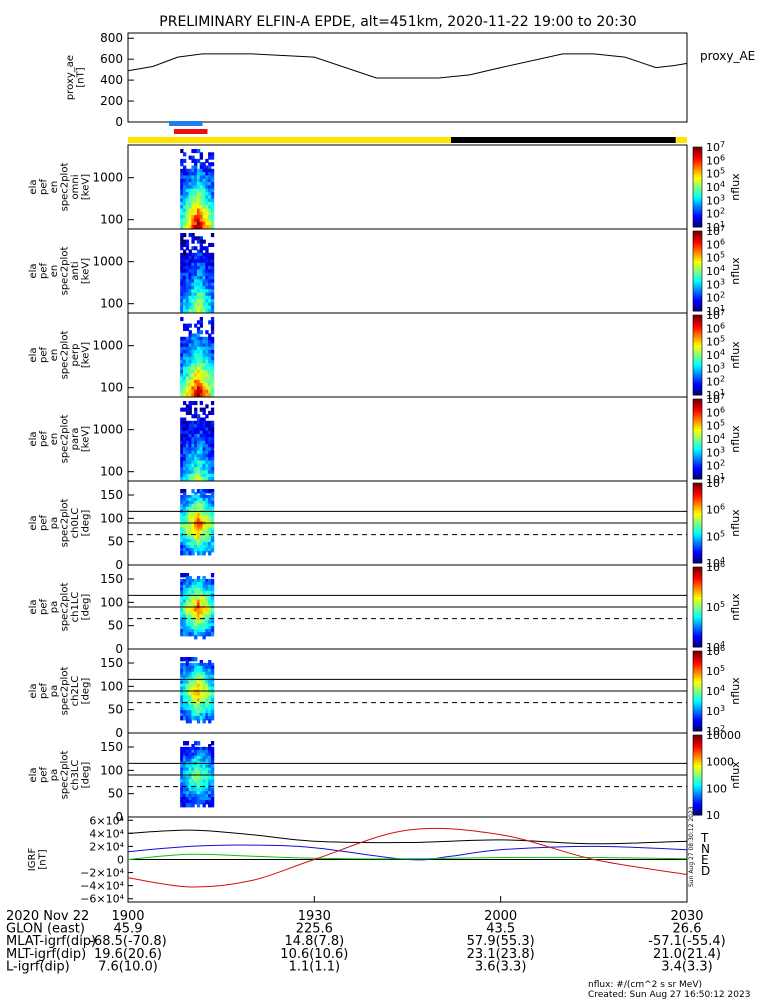 The width and height of the screenshot is (775, 1000). I want to click on colorbar-tick-label: 106, so click(715, 328).